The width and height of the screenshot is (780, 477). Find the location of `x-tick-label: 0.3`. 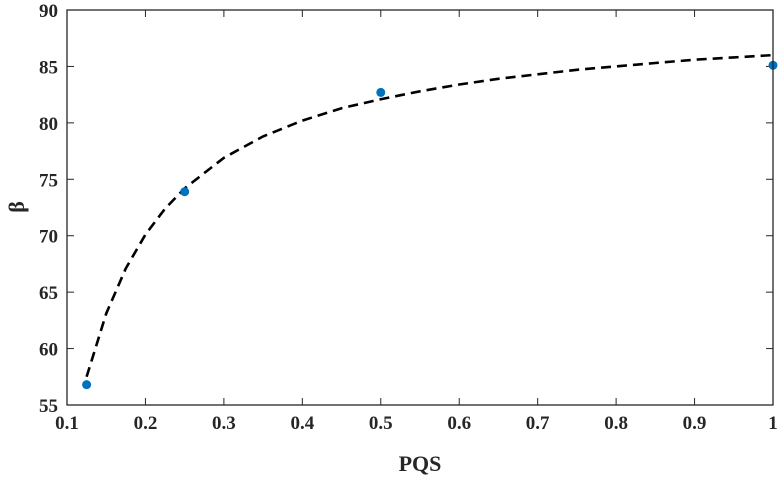

x-tick-label: 0.3 is located at coordinates (224, 423).